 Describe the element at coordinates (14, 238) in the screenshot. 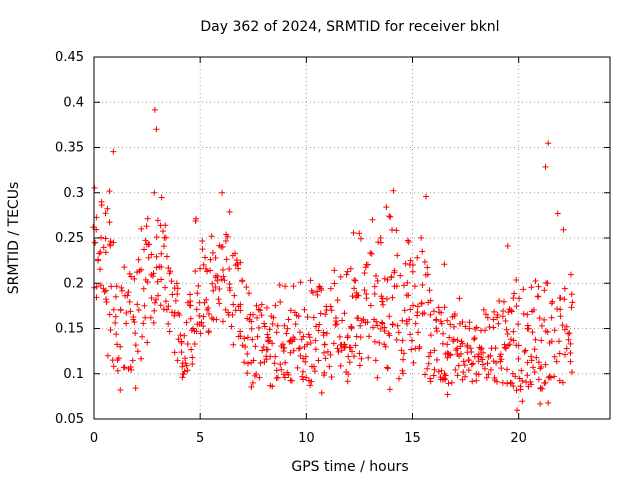

I see `y-axis-label: SRMTID / TECUs` at that location.